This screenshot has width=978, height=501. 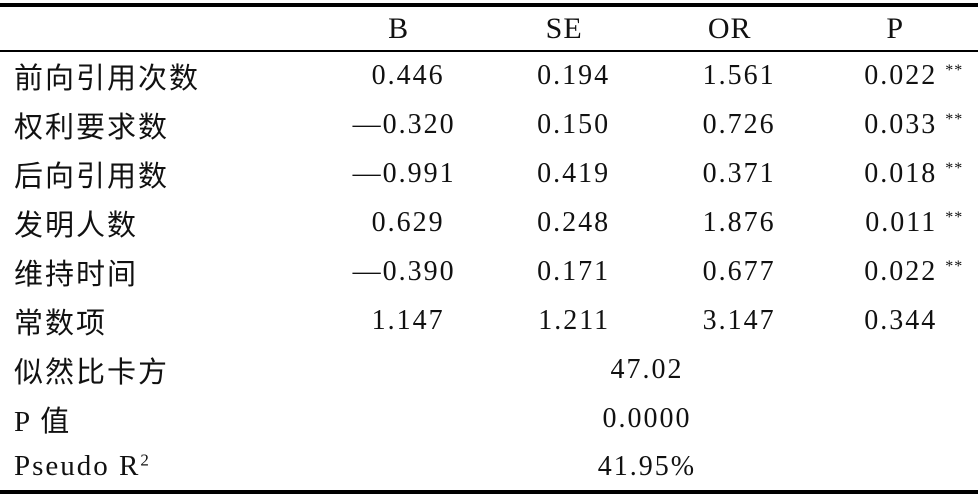 What do you see at coordinates (647, 418) in the screenshot?
I see `summary-value: 0.0000` at bounding box center [647, 418].